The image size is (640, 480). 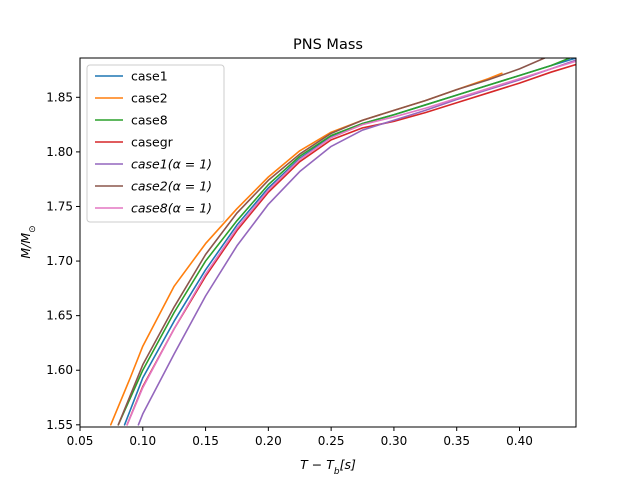 What do you see at coordinates (59, 316) in the screenshot?
I see `y-tick-label: 1.65` at bounding box center [59, 316].